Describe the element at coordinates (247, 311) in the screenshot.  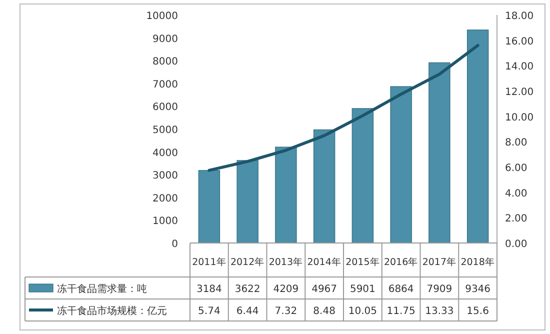
I see `data-label: 6.44` at that location.